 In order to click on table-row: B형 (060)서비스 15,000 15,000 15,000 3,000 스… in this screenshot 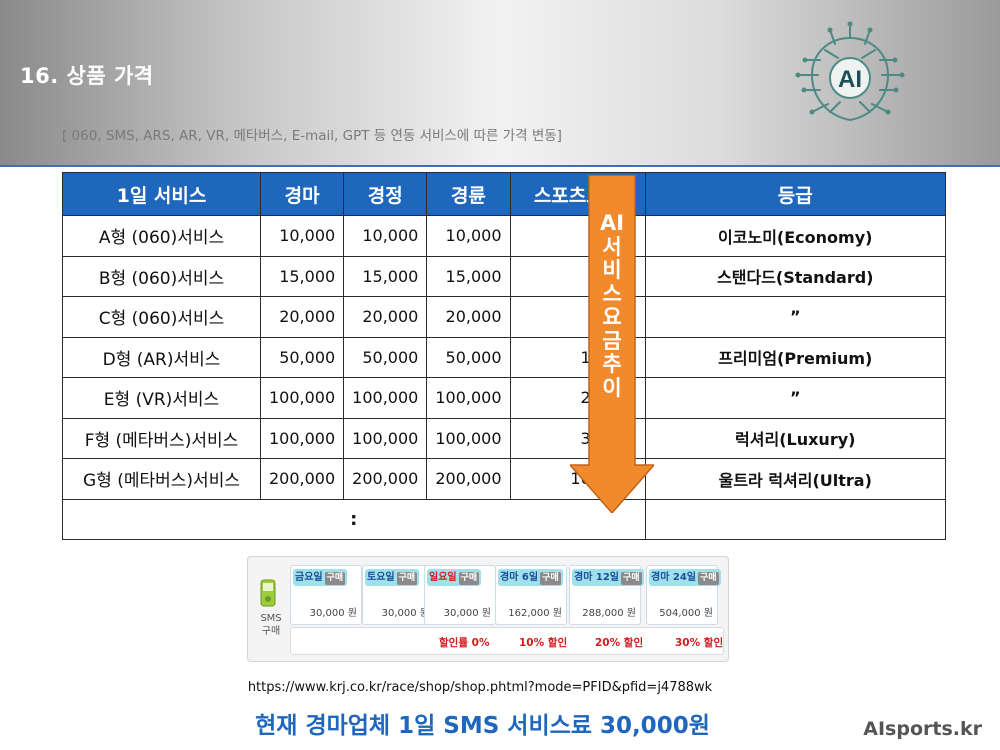, I will do `click(504, 276)`.